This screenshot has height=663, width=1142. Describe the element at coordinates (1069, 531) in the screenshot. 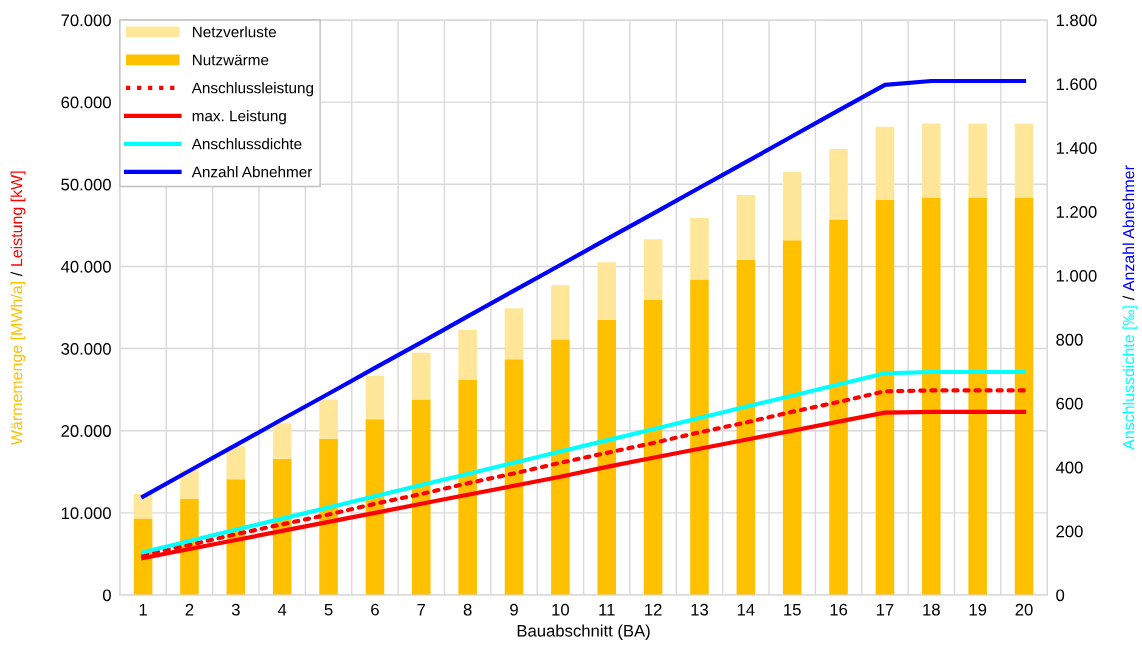

I see `y2-tick-label: 200` at that location.